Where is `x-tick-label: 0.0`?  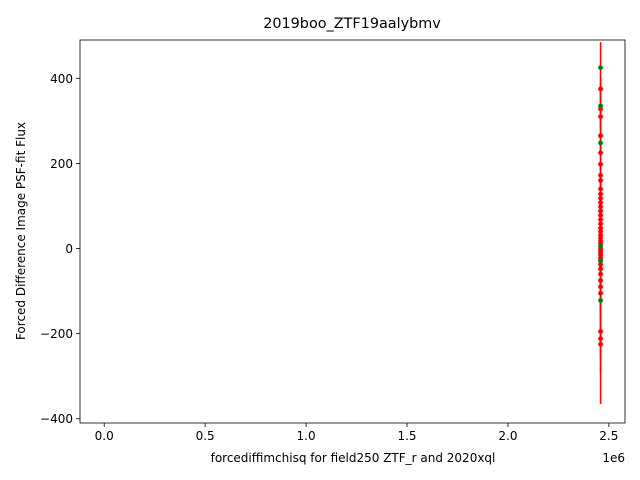
x-tick-label: 0.0 is located at coordinates (104, 436).